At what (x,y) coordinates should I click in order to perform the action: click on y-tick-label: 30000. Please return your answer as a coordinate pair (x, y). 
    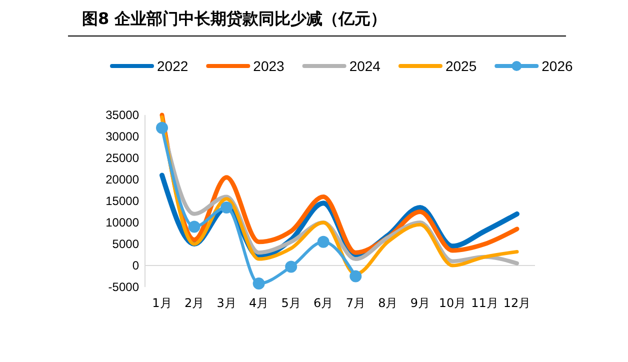
    Looking at the image, I should click on (123, 136).